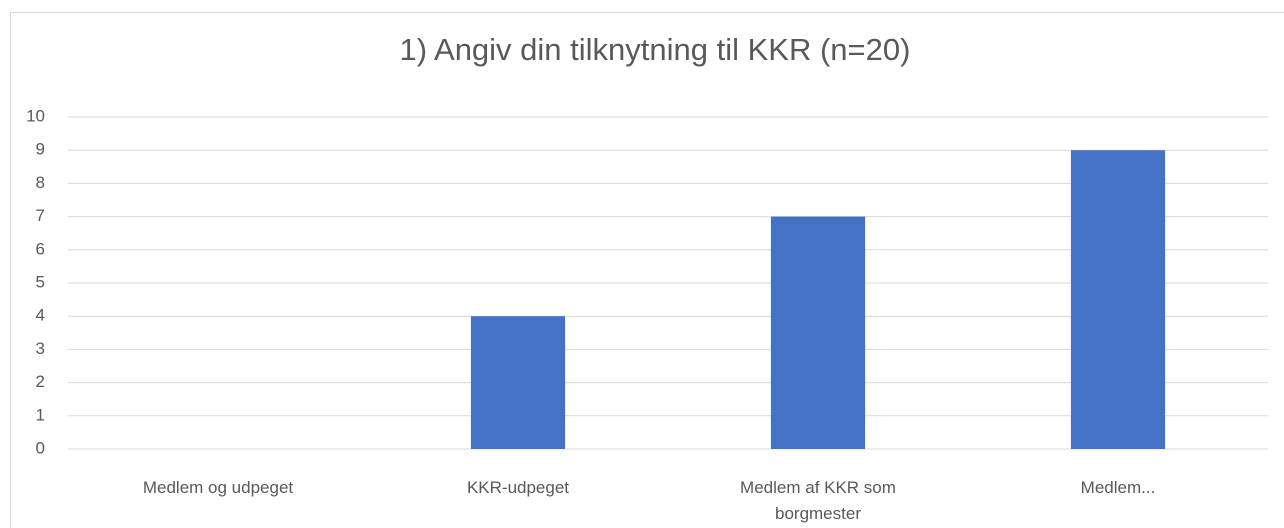 This screenshot has height=528, width=1284. Describe the element at coordinates (40, 381) in the screenshot. I see `y-tick-label: 2` at that location.